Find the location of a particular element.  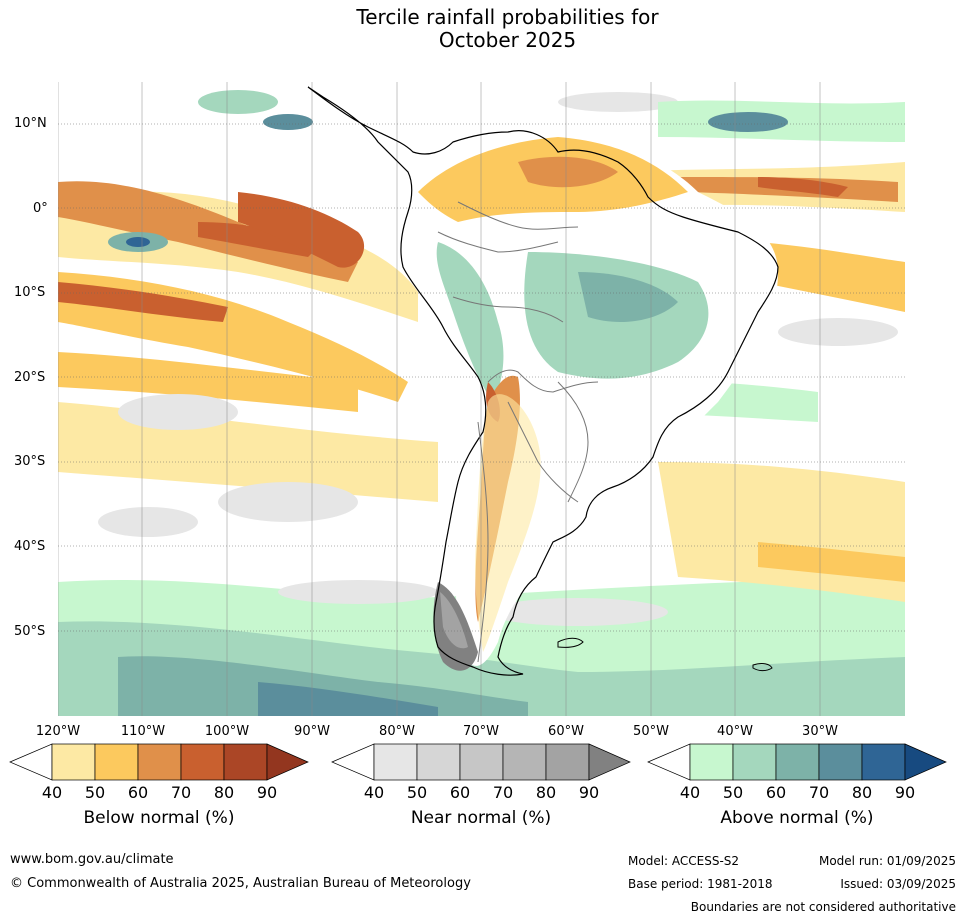

lat-label-0: 0° is located at coordinates (40, 208).